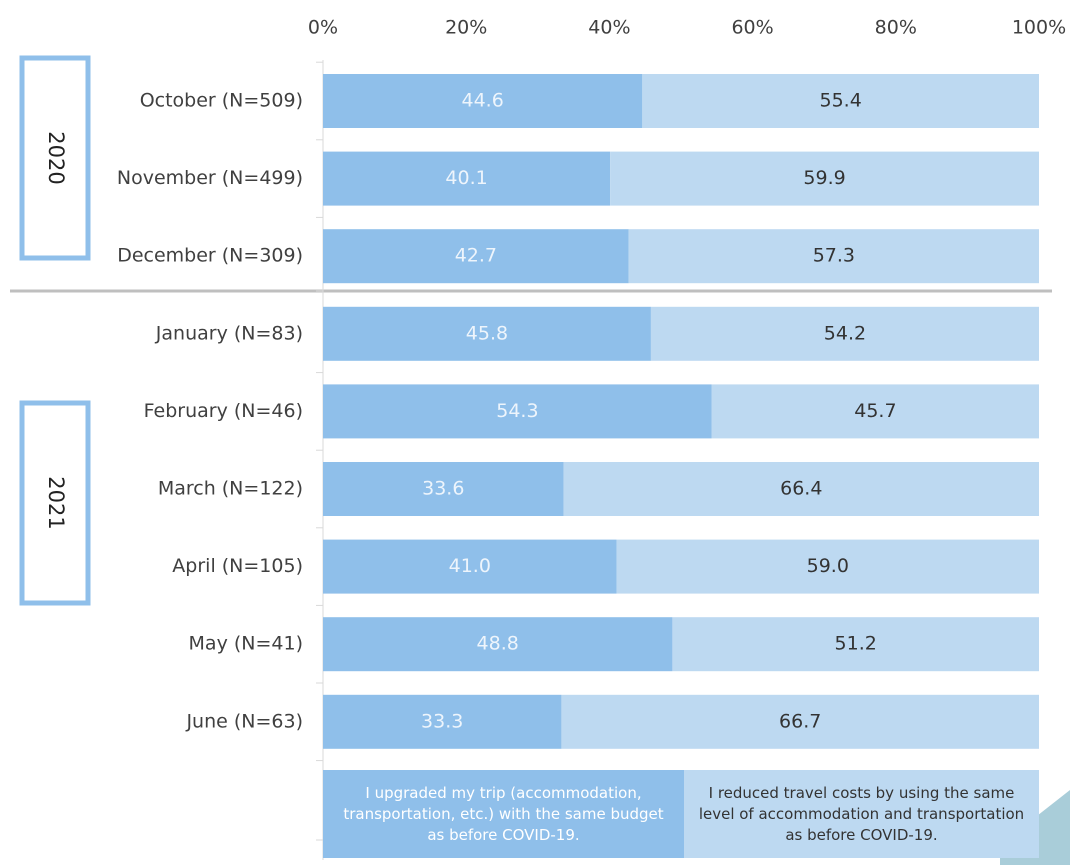  I want to click on value-label: 66.4, so click(801, 489).